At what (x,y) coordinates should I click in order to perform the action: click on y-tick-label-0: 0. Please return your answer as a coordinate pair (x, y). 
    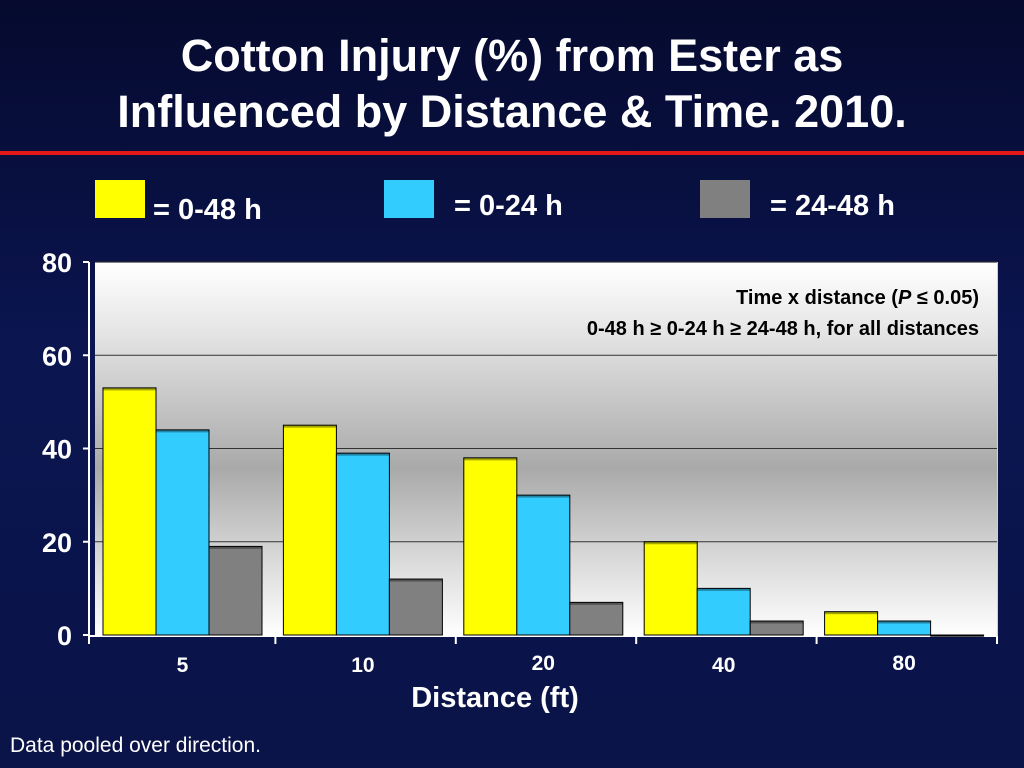
    Looking at the image, I should click on (64, 636).